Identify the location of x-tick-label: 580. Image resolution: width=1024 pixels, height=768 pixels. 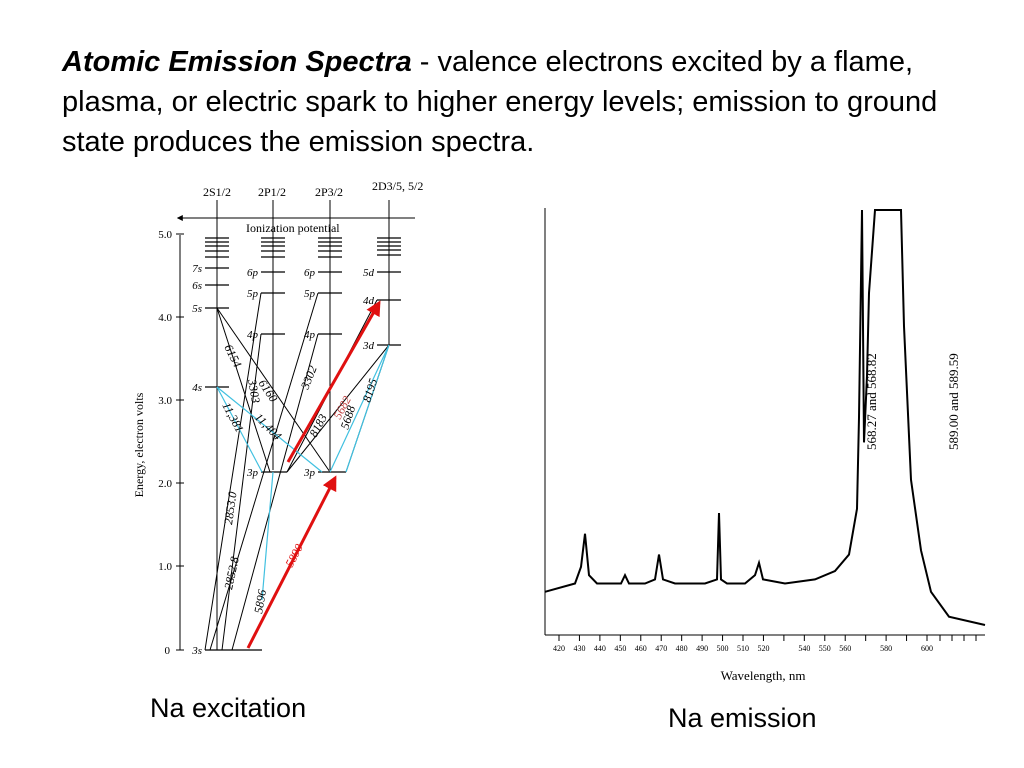
(886, 648).